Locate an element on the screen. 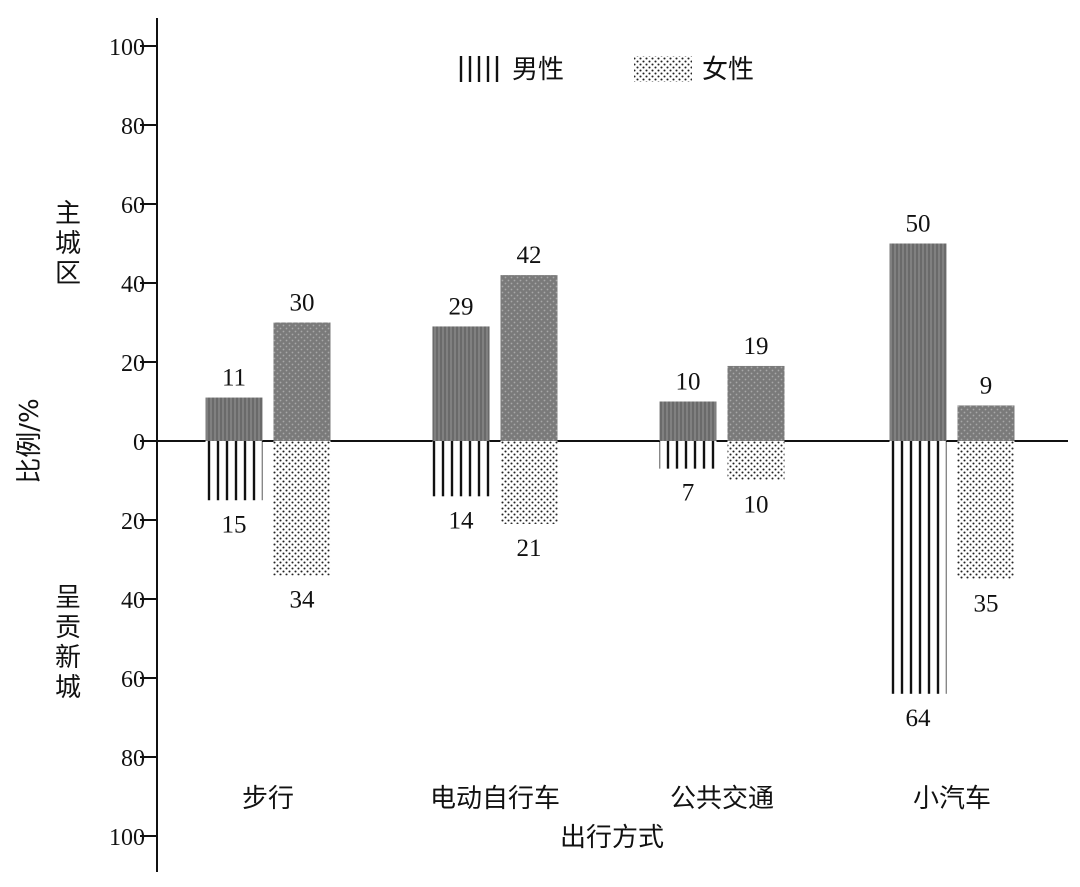  data-label: 50 is located at coordinates (918, 224).